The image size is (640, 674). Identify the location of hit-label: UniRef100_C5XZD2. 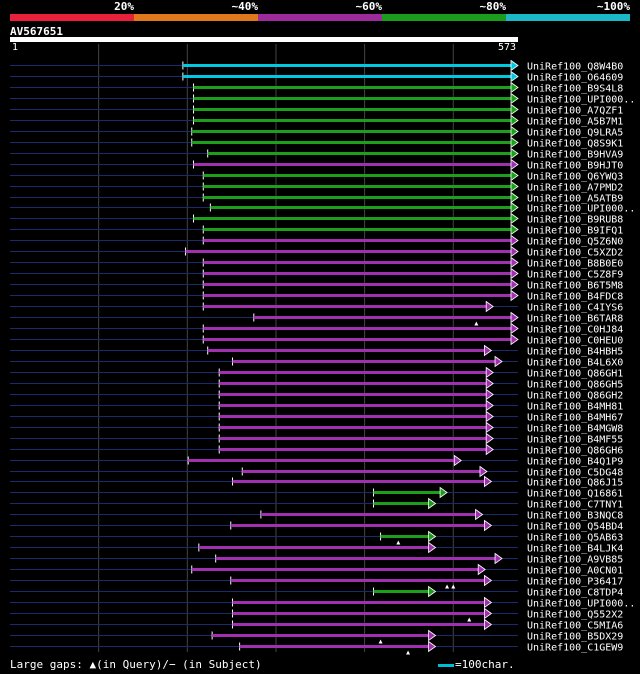
(575, 253).